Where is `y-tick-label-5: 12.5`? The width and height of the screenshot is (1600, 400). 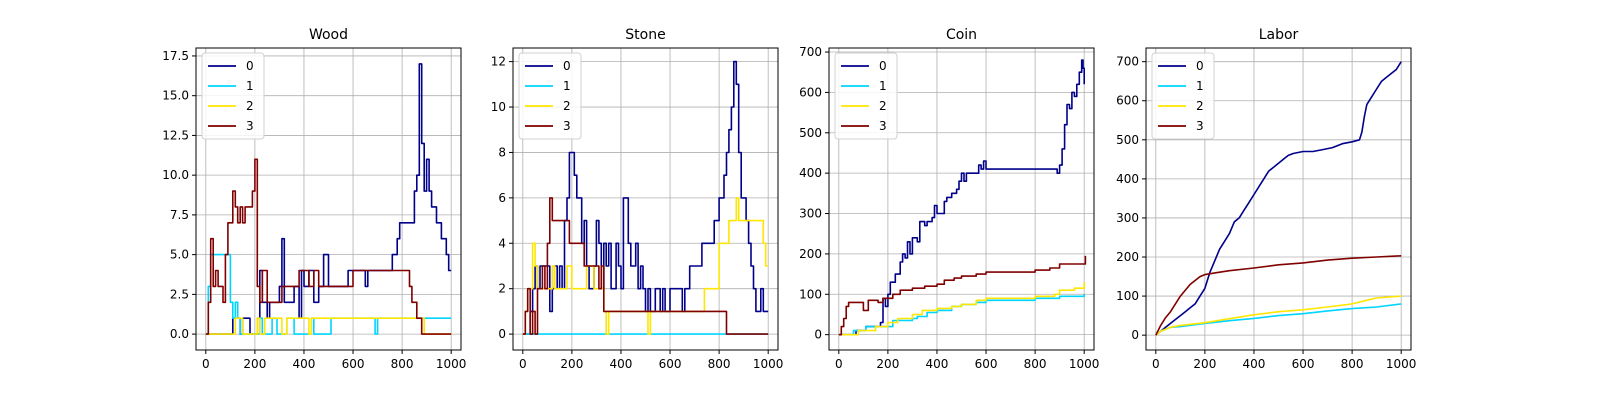
y-tick-label-5: 12.5 is located at coordinates (175, 135).